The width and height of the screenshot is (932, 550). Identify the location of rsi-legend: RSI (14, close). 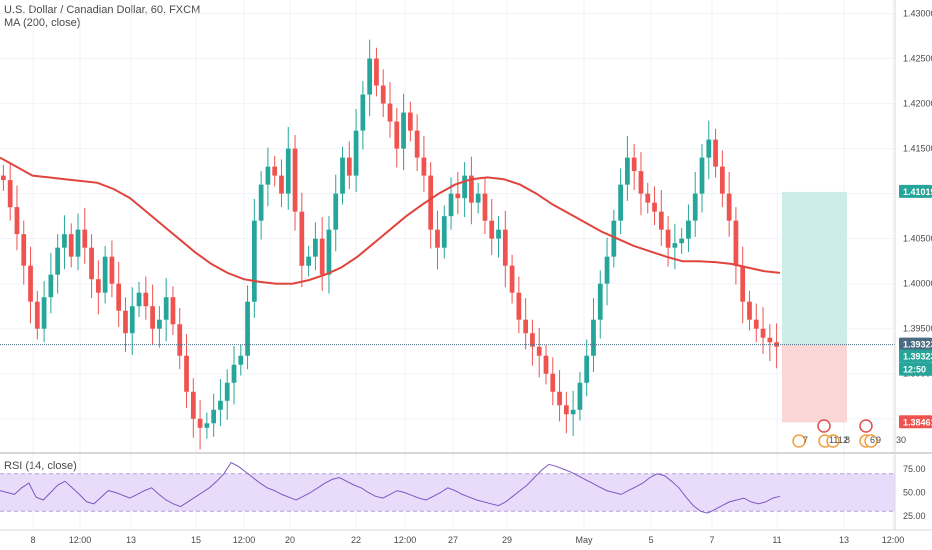
(40, 466).